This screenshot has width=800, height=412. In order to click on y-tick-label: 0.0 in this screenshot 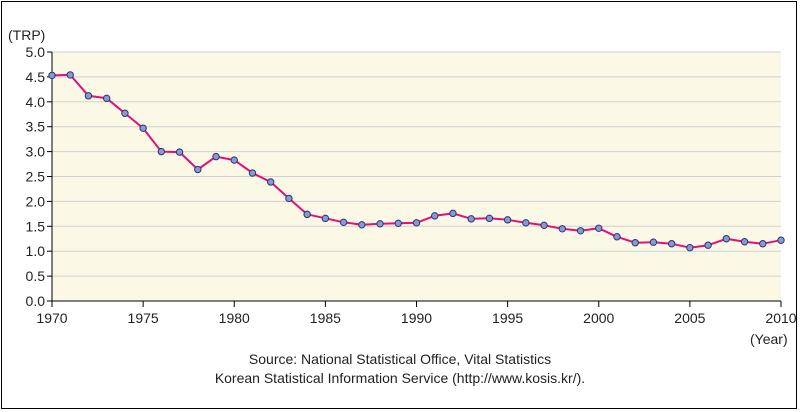, I will do `click(36, 301)`.